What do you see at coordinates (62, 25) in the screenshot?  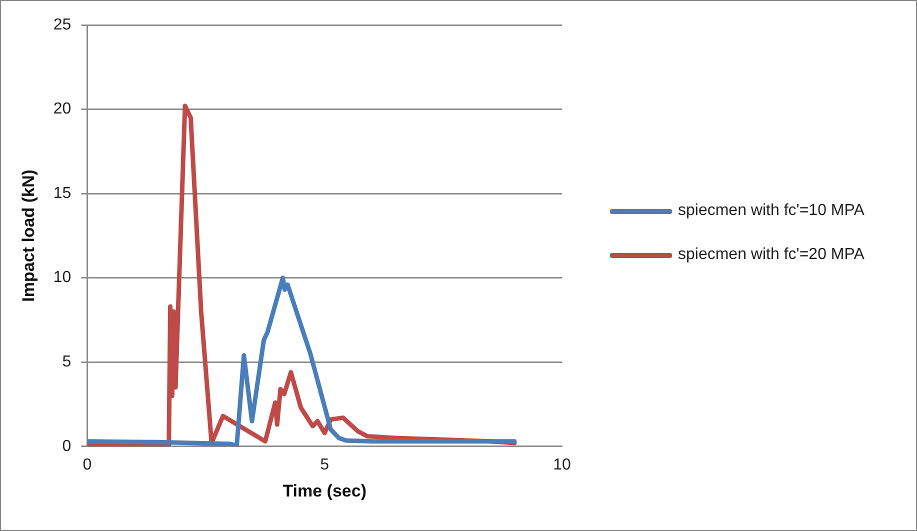 I see `y-tick-label: 25` at bounding box center [62, 25].